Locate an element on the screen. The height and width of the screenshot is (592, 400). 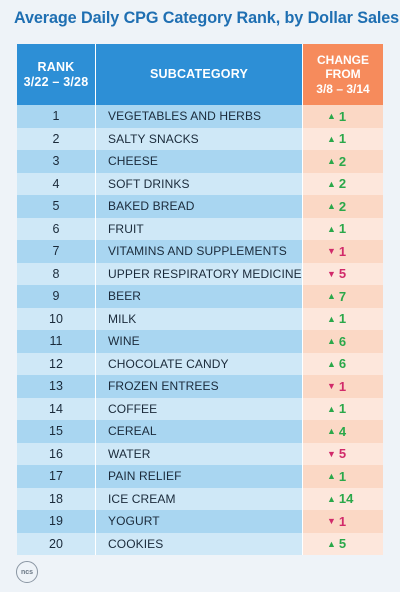
rank-cell: 18 is located at coordinates (56, 498).